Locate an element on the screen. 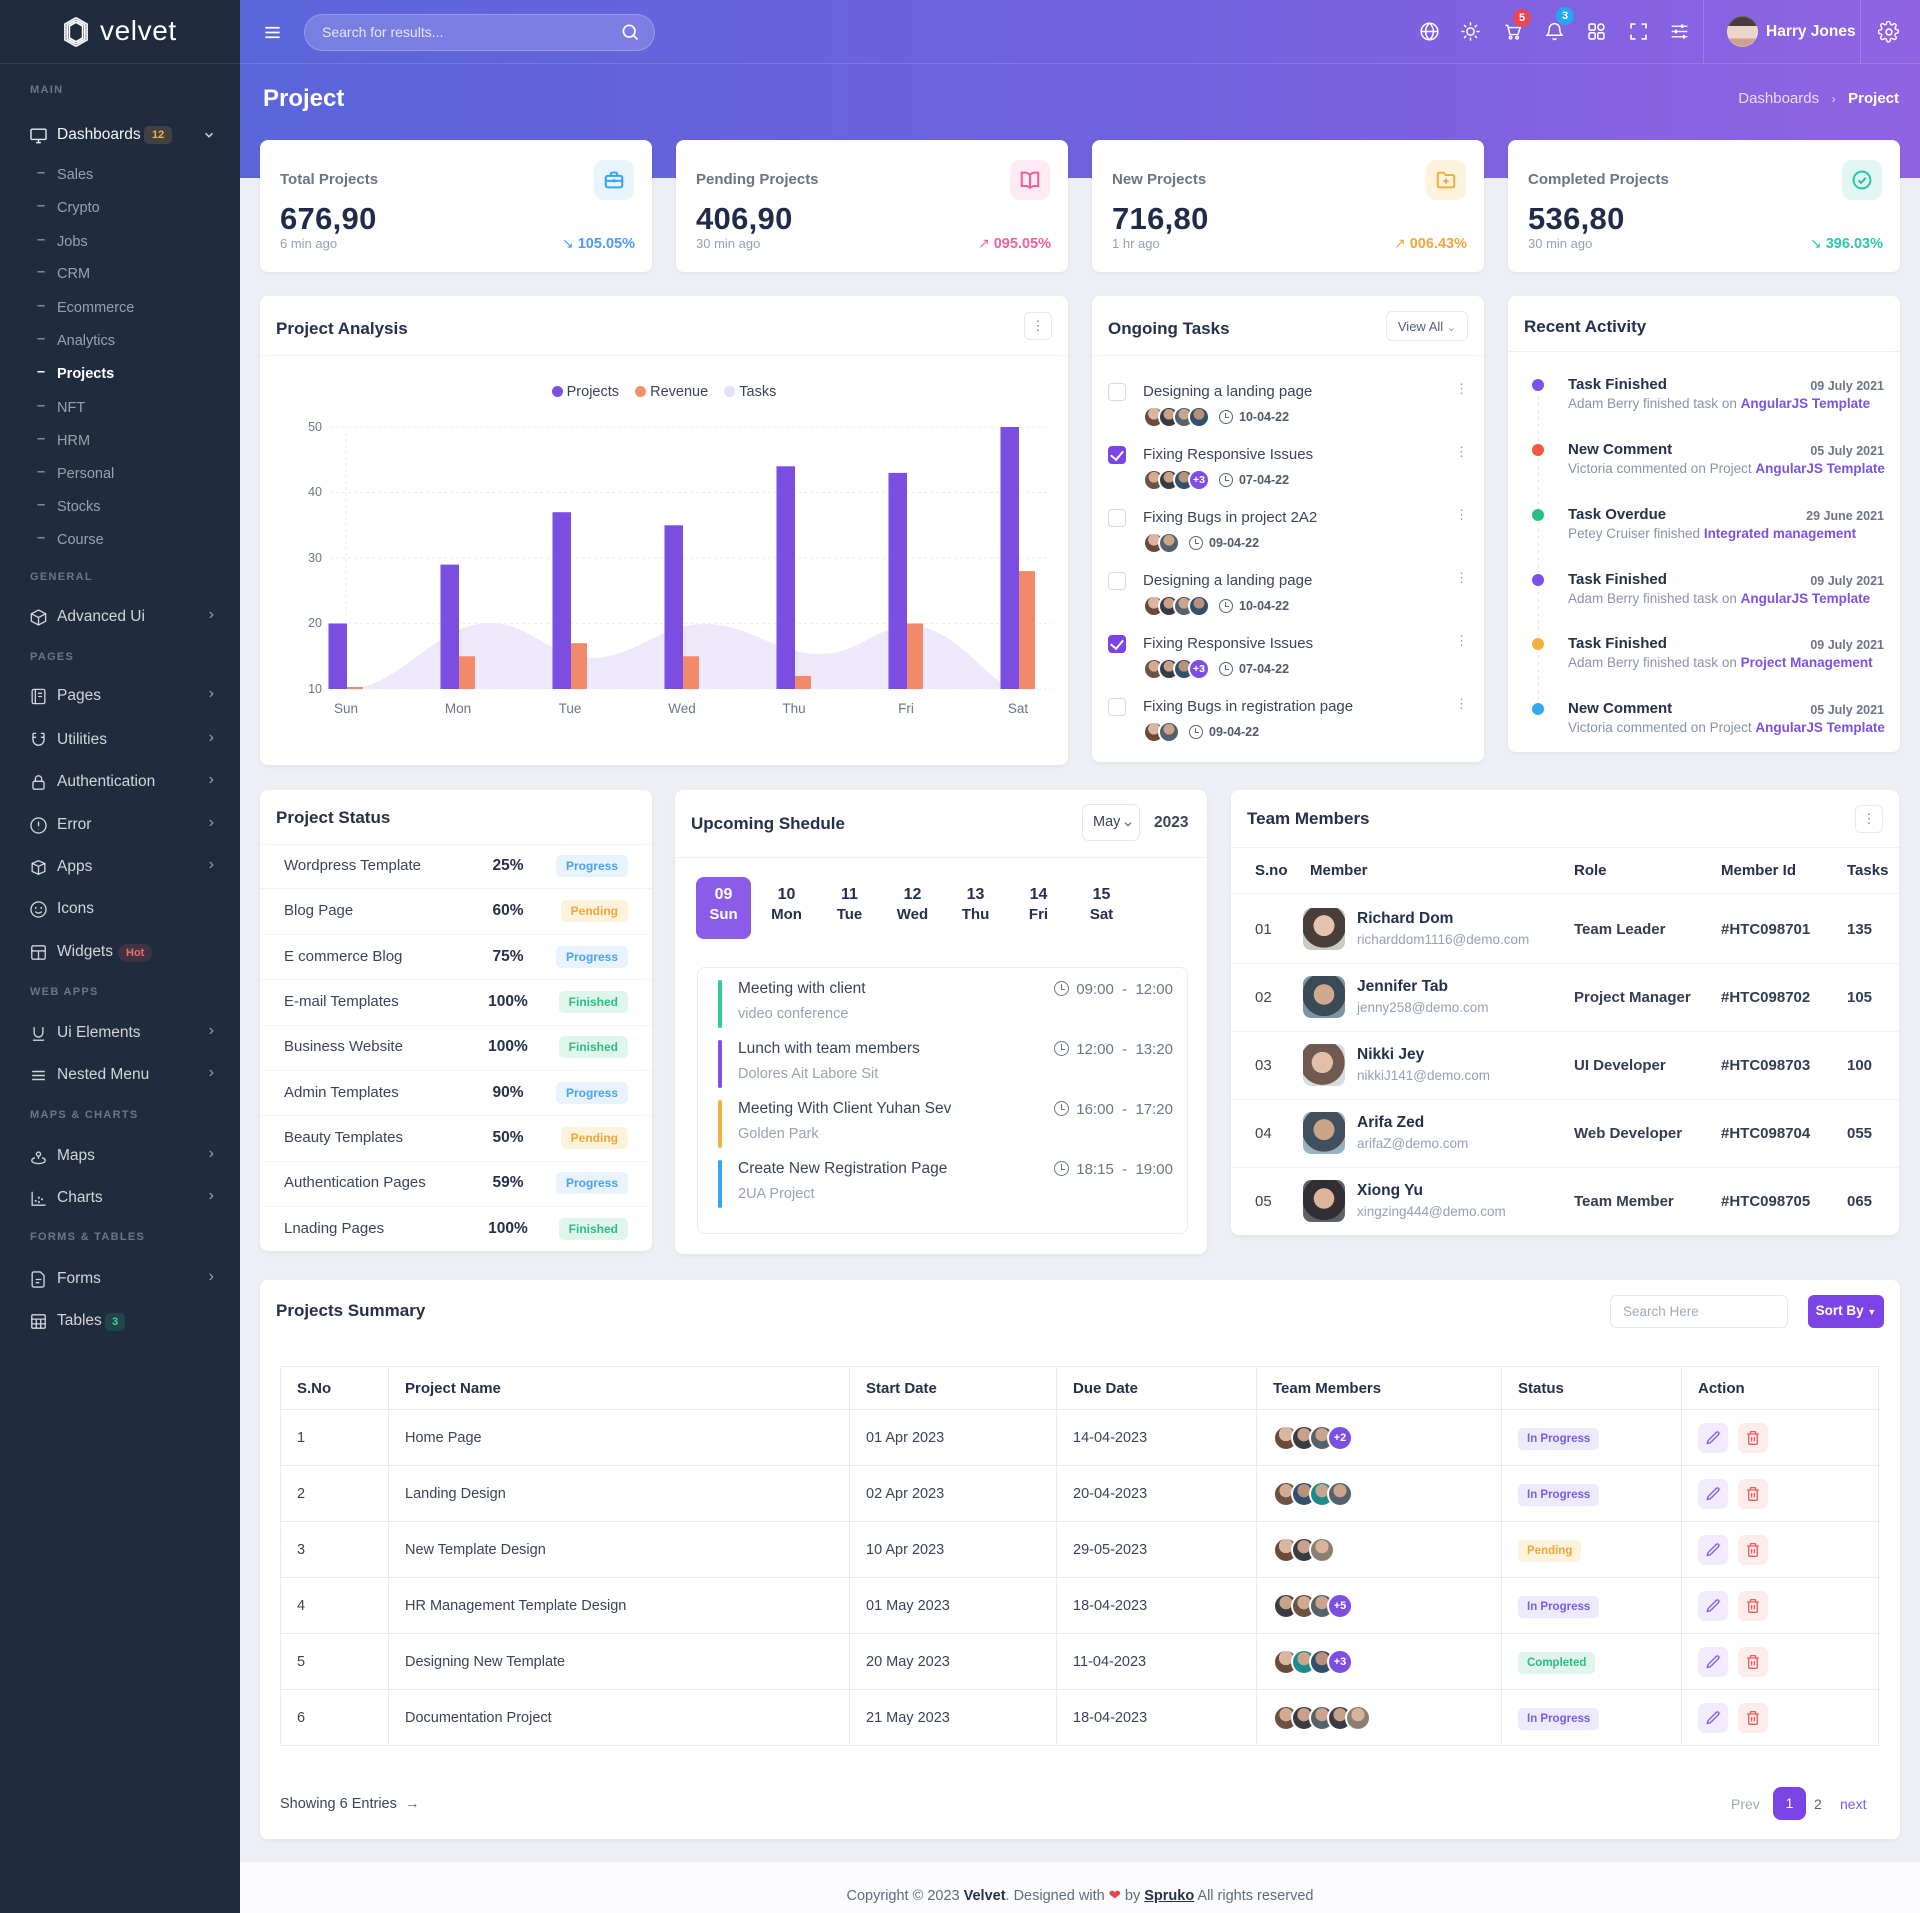 Image resolution: width=1920 pixels, height=1913 pixels. svg-text: Wed is located at coordinates (682, 708).